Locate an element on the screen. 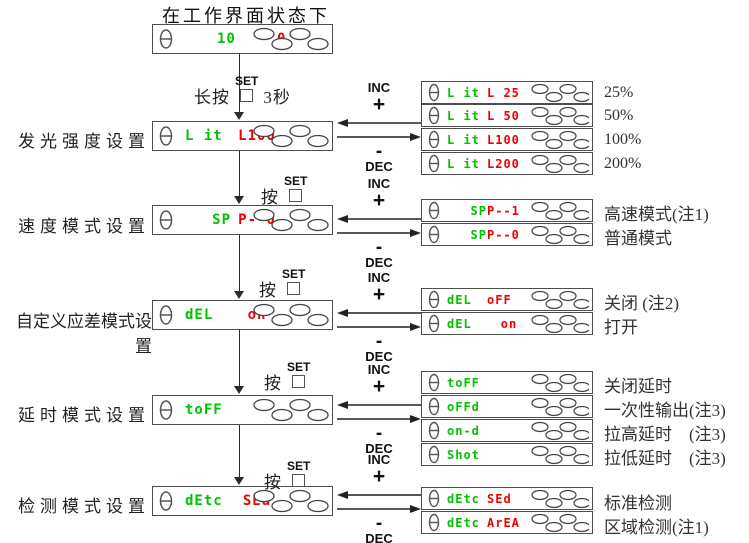  option-note: 拉低延时 (注3) is located at coordinates (665, 458).